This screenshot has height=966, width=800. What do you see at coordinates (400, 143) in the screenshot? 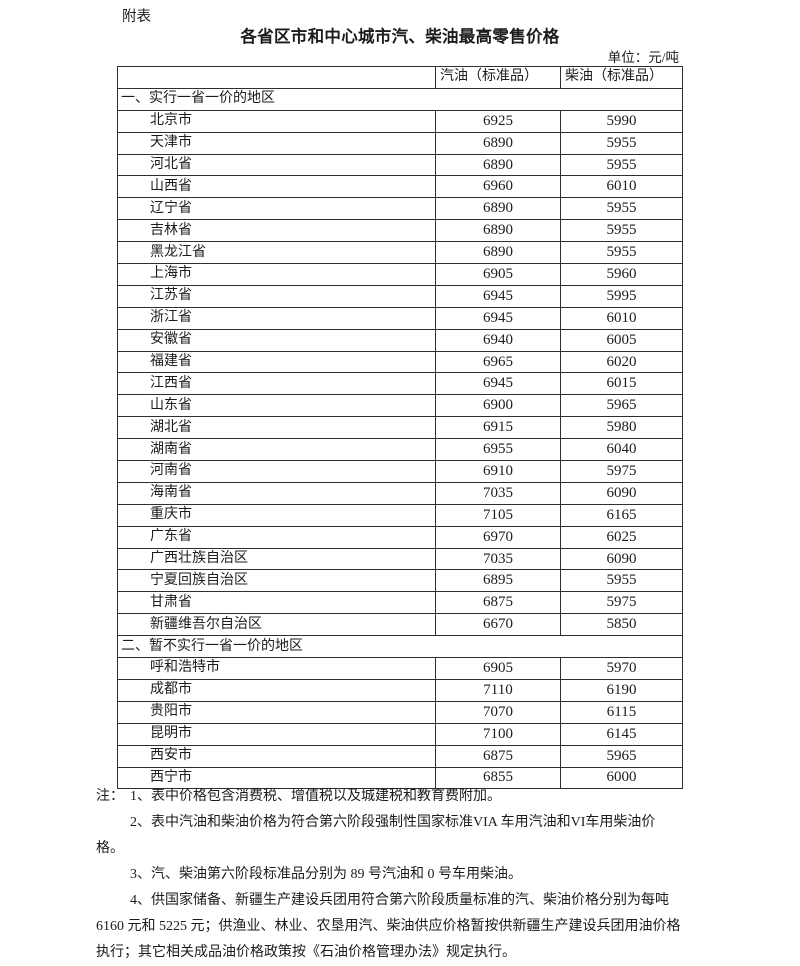
I see `table-row: 天津市 6890 5955` at bounding box center [400, 143].